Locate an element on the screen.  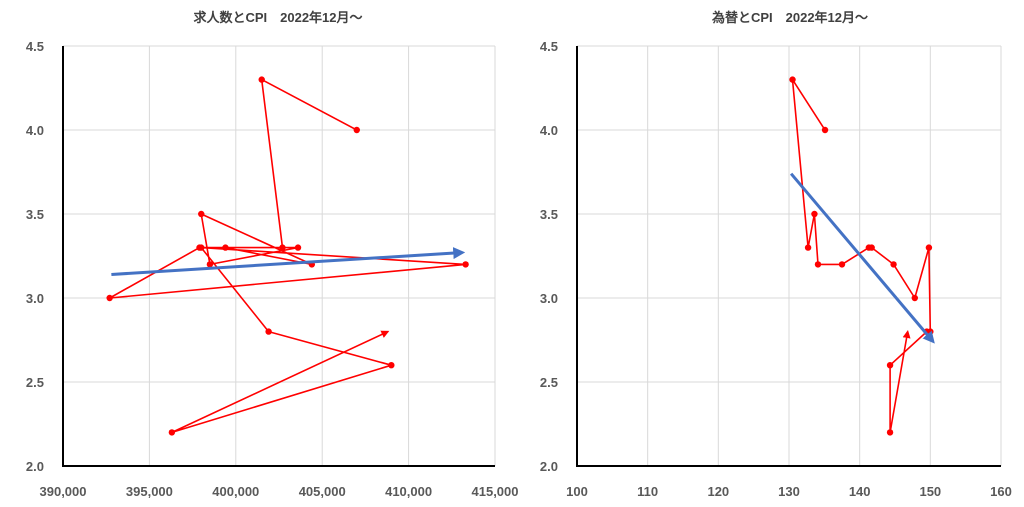
x-tick-label: 120 is located at coordinates (718, 491).